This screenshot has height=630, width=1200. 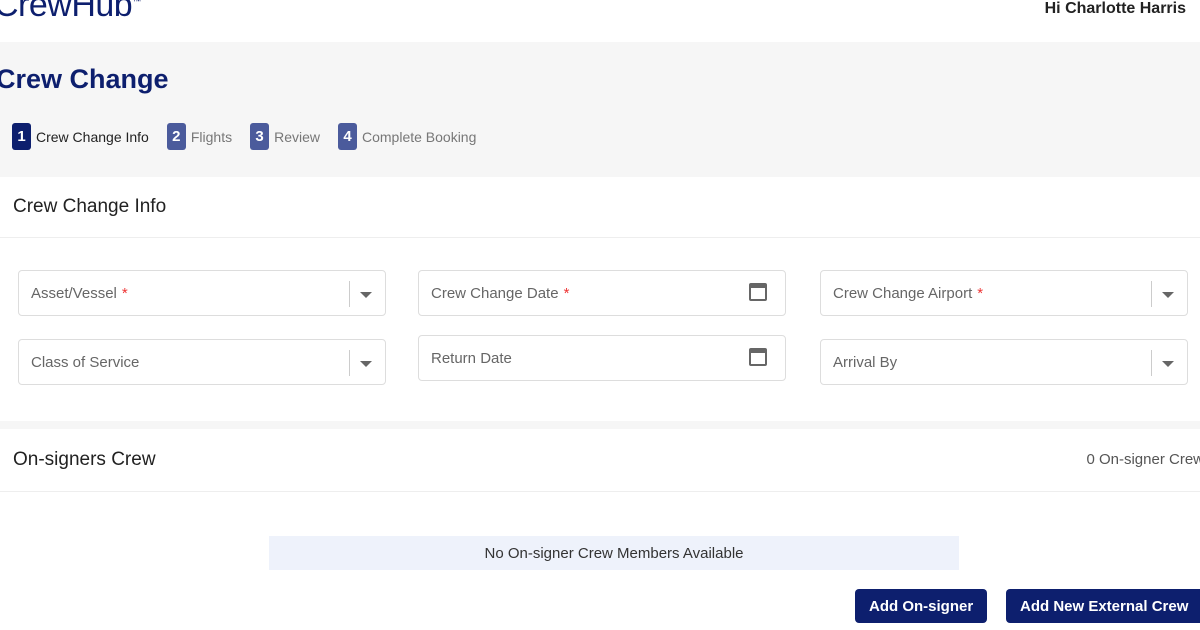 I want to click on crew-change-airport-select: Crew Change Airport *, so click(x=1004, y=293).